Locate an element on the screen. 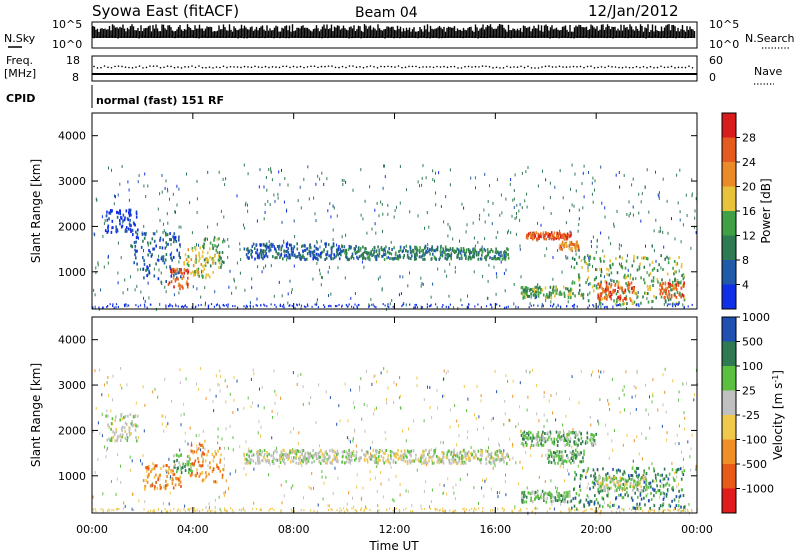 This screenshot has width=800, height=554. sky-noise-trace is located at coordinates (394, 31).